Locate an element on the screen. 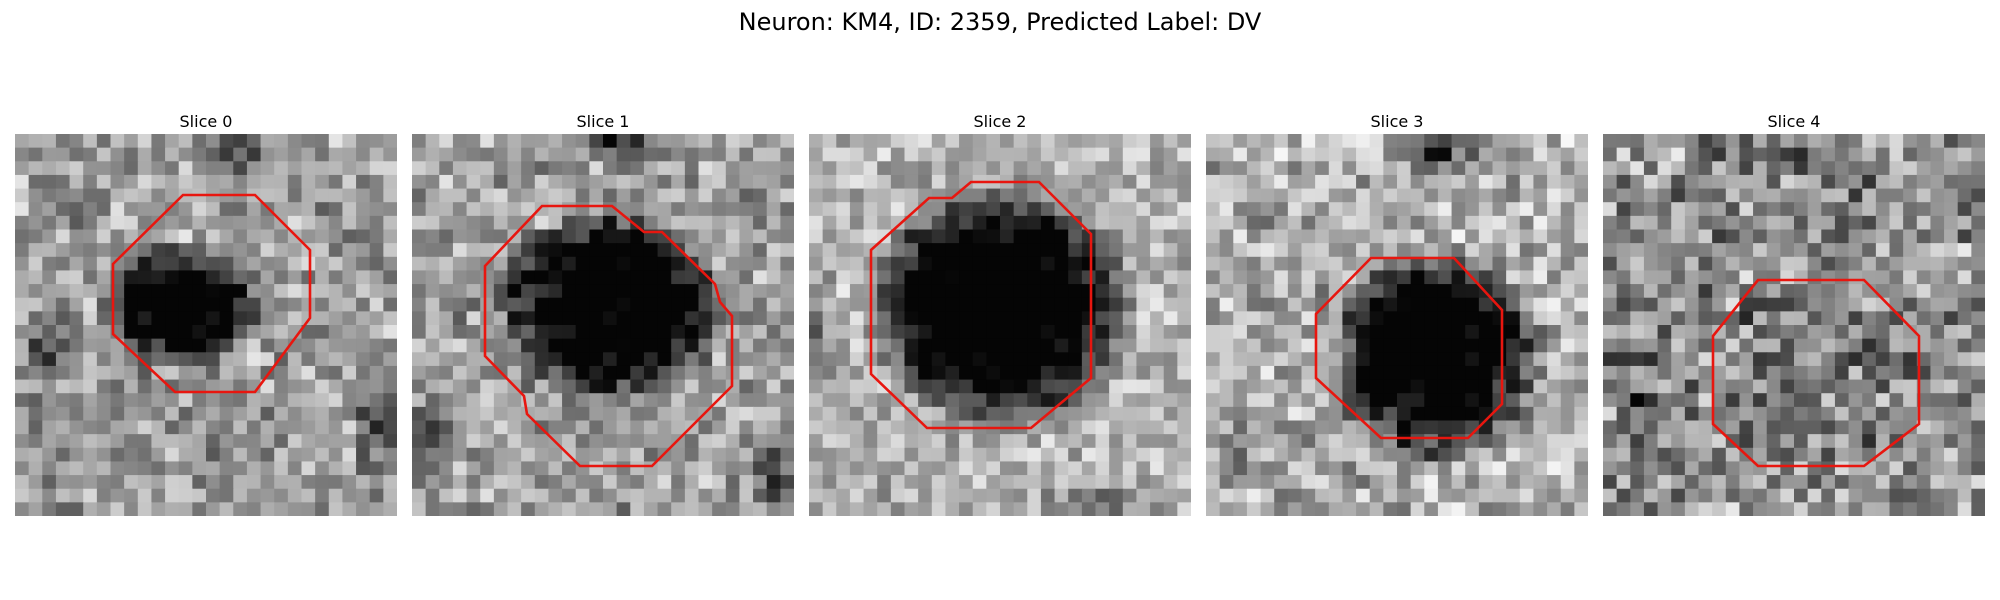 The image size is (2000, 600). slice-panel-1: Slice 1 is located at coordinates (603, 313).